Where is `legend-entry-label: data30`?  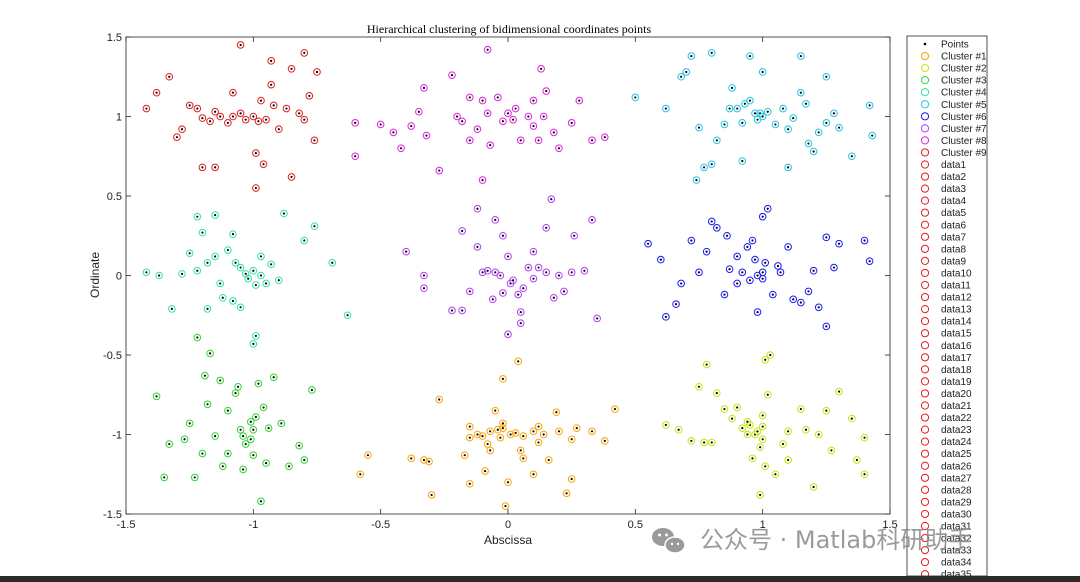 legend-entry-label: data30 is located at coordinates (956, 514).